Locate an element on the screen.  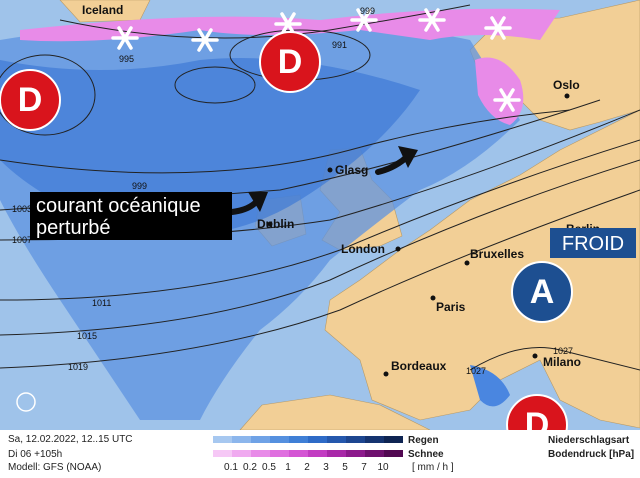
annotation: courant océanique is located at coordinates (118, 206).